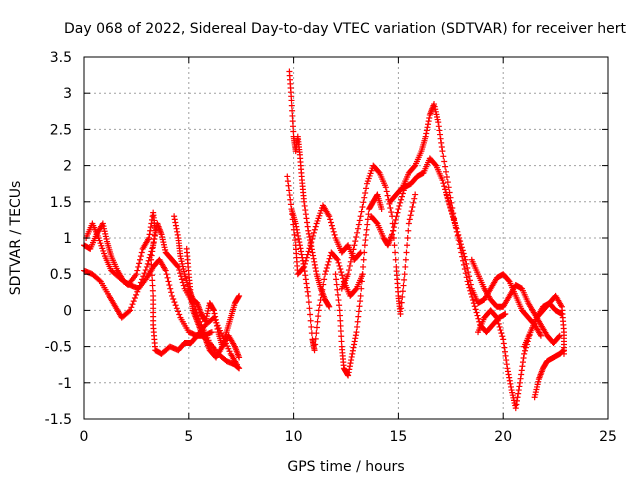 This screenshot has height=480, width=640. Describe the element at coordinates (188, 437) in the screenshot. I see `x-tick-label: 5` at that location.